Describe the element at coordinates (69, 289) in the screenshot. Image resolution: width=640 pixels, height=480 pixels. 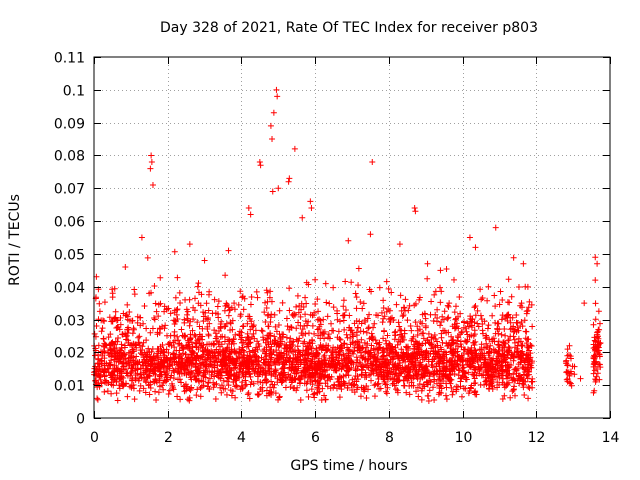
I see `y-tick-label: 0.04` at that location.